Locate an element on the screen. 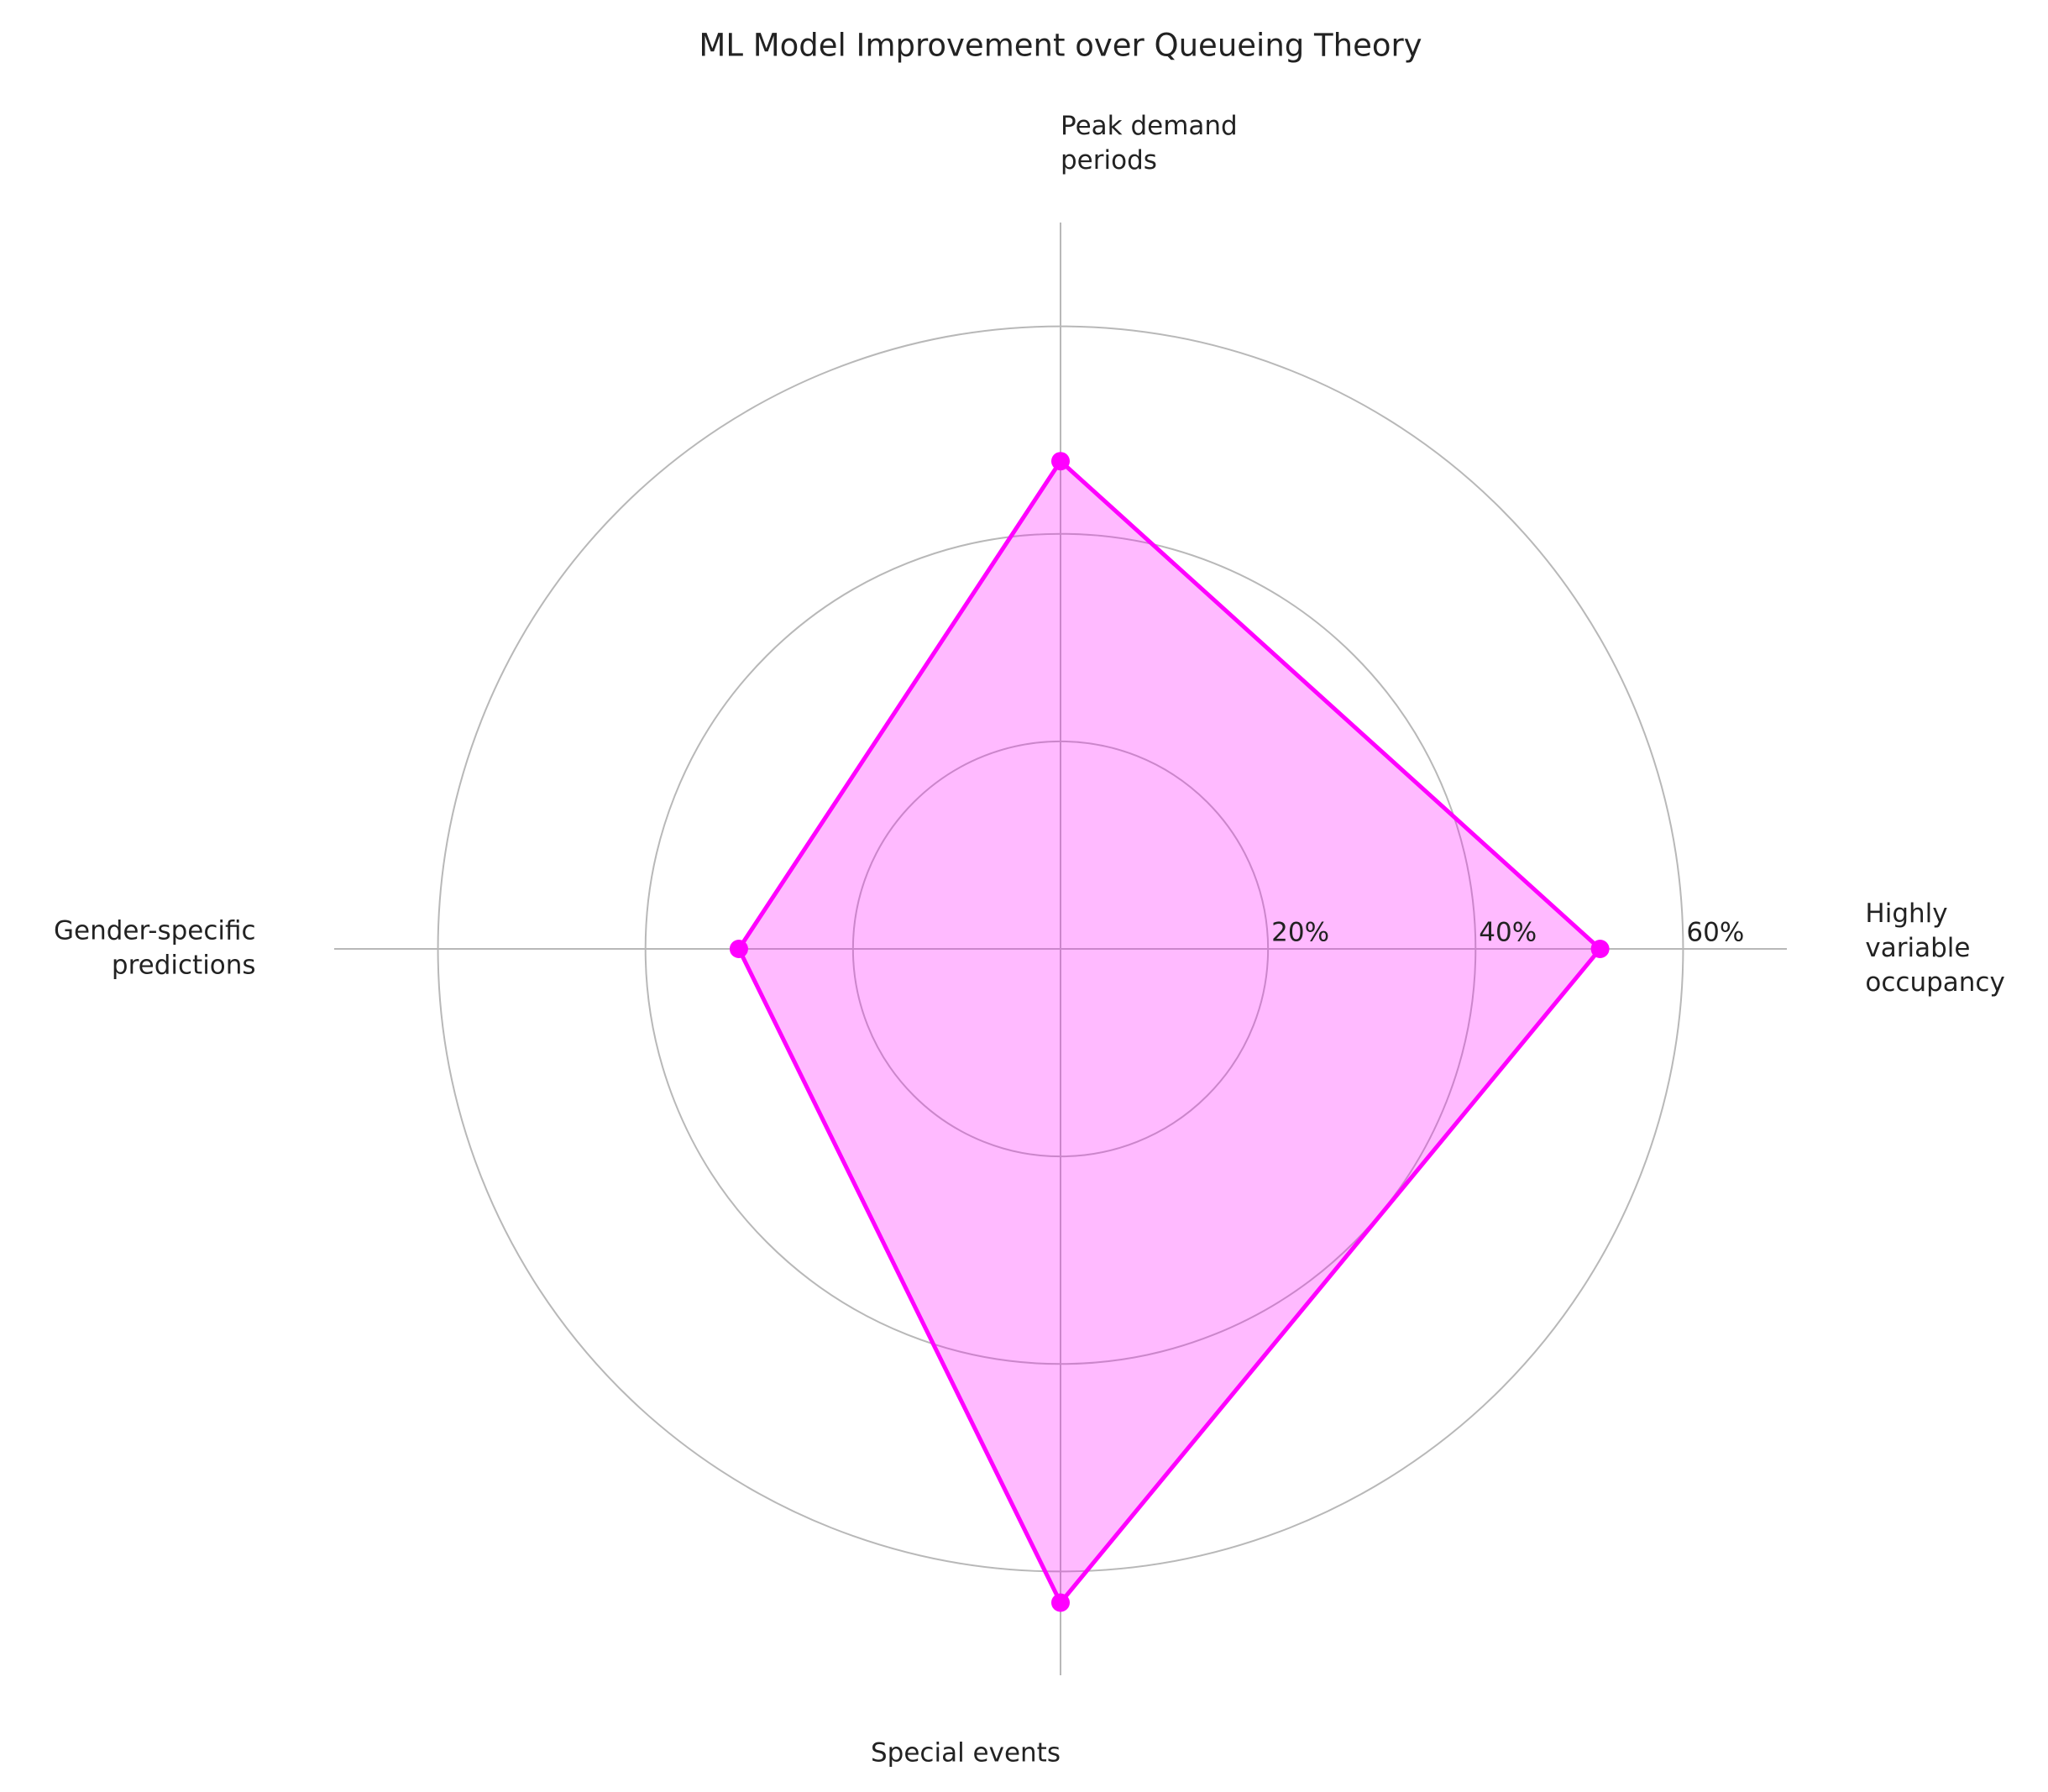  r-tick-label: 60% is located at coordinates (1715, 933).